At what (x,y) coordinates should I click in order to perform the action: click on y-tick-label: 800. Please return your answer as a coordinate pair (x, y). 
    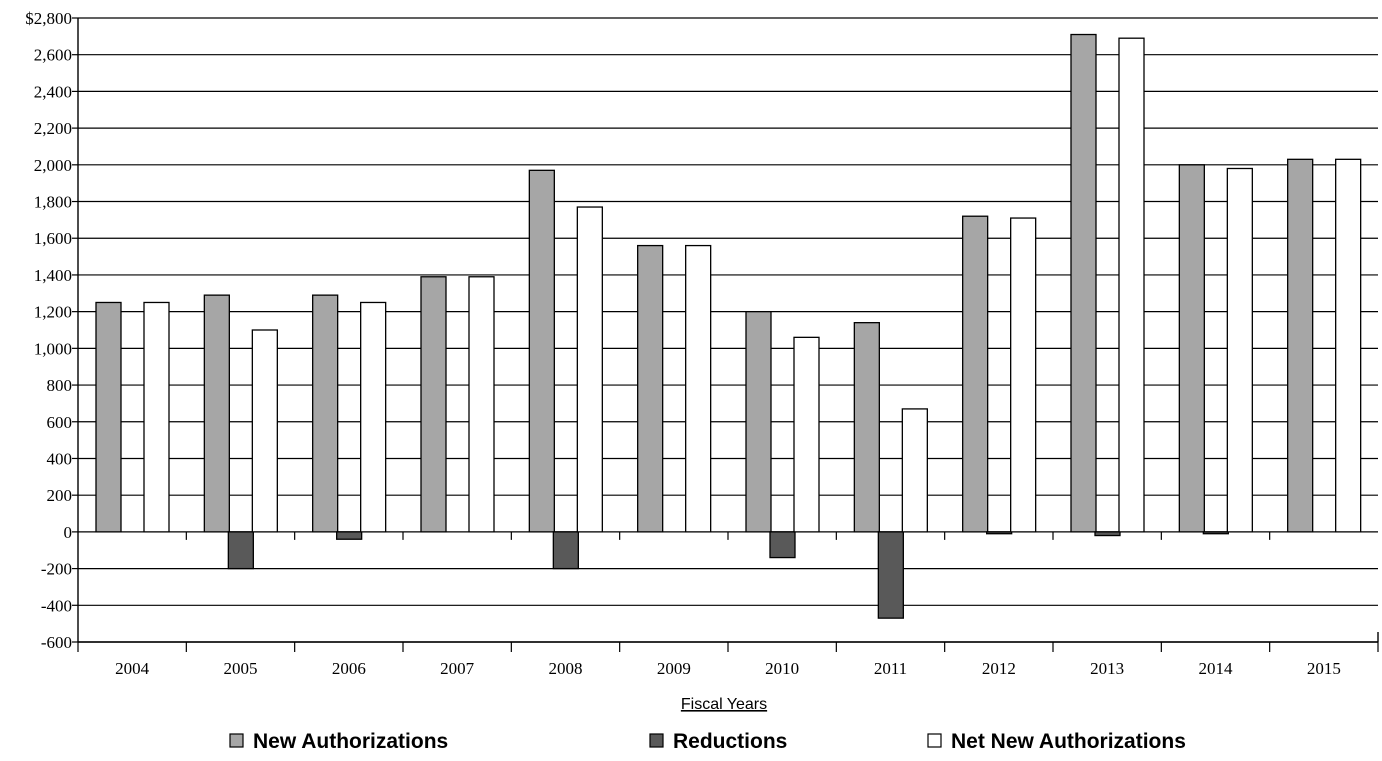
    Looking at the image, I should click on (60, 385).